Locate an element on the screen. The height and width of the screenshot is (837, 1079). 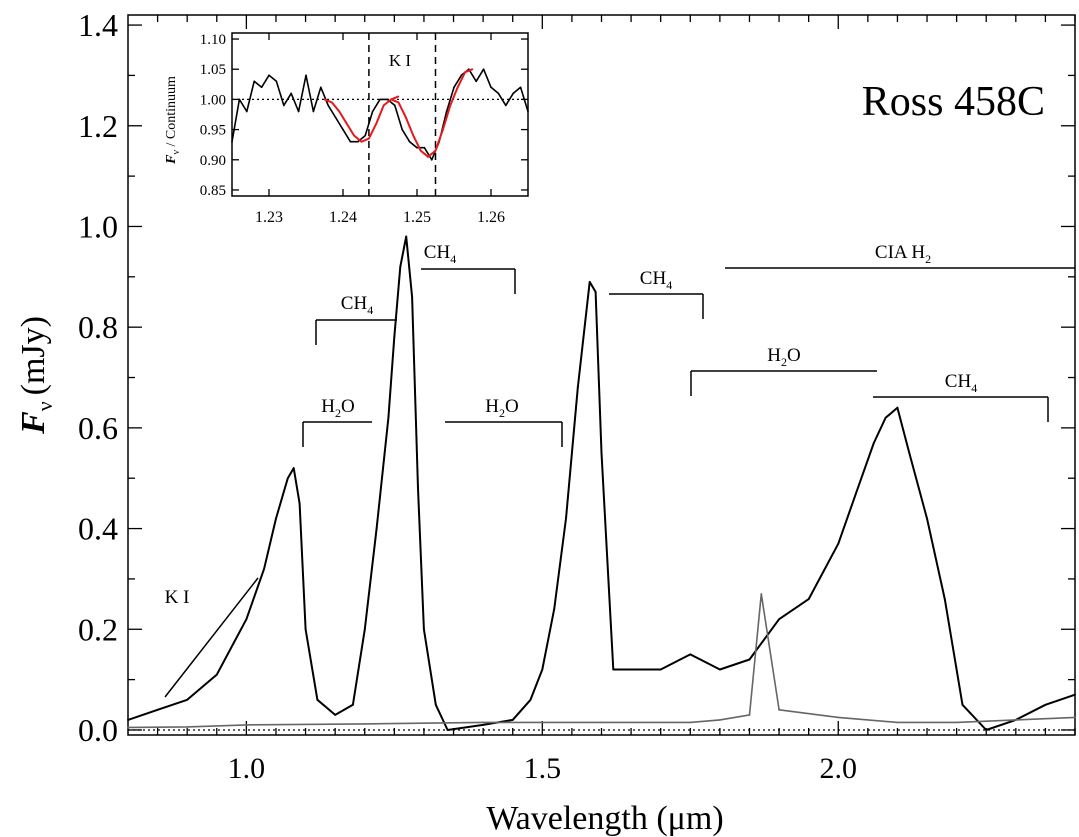
inset-content: 1.23 1.24 1.25 1.26 0.85 0.90 0.95 1.00 1.05 1.10 is located at coordinates (364, 129).